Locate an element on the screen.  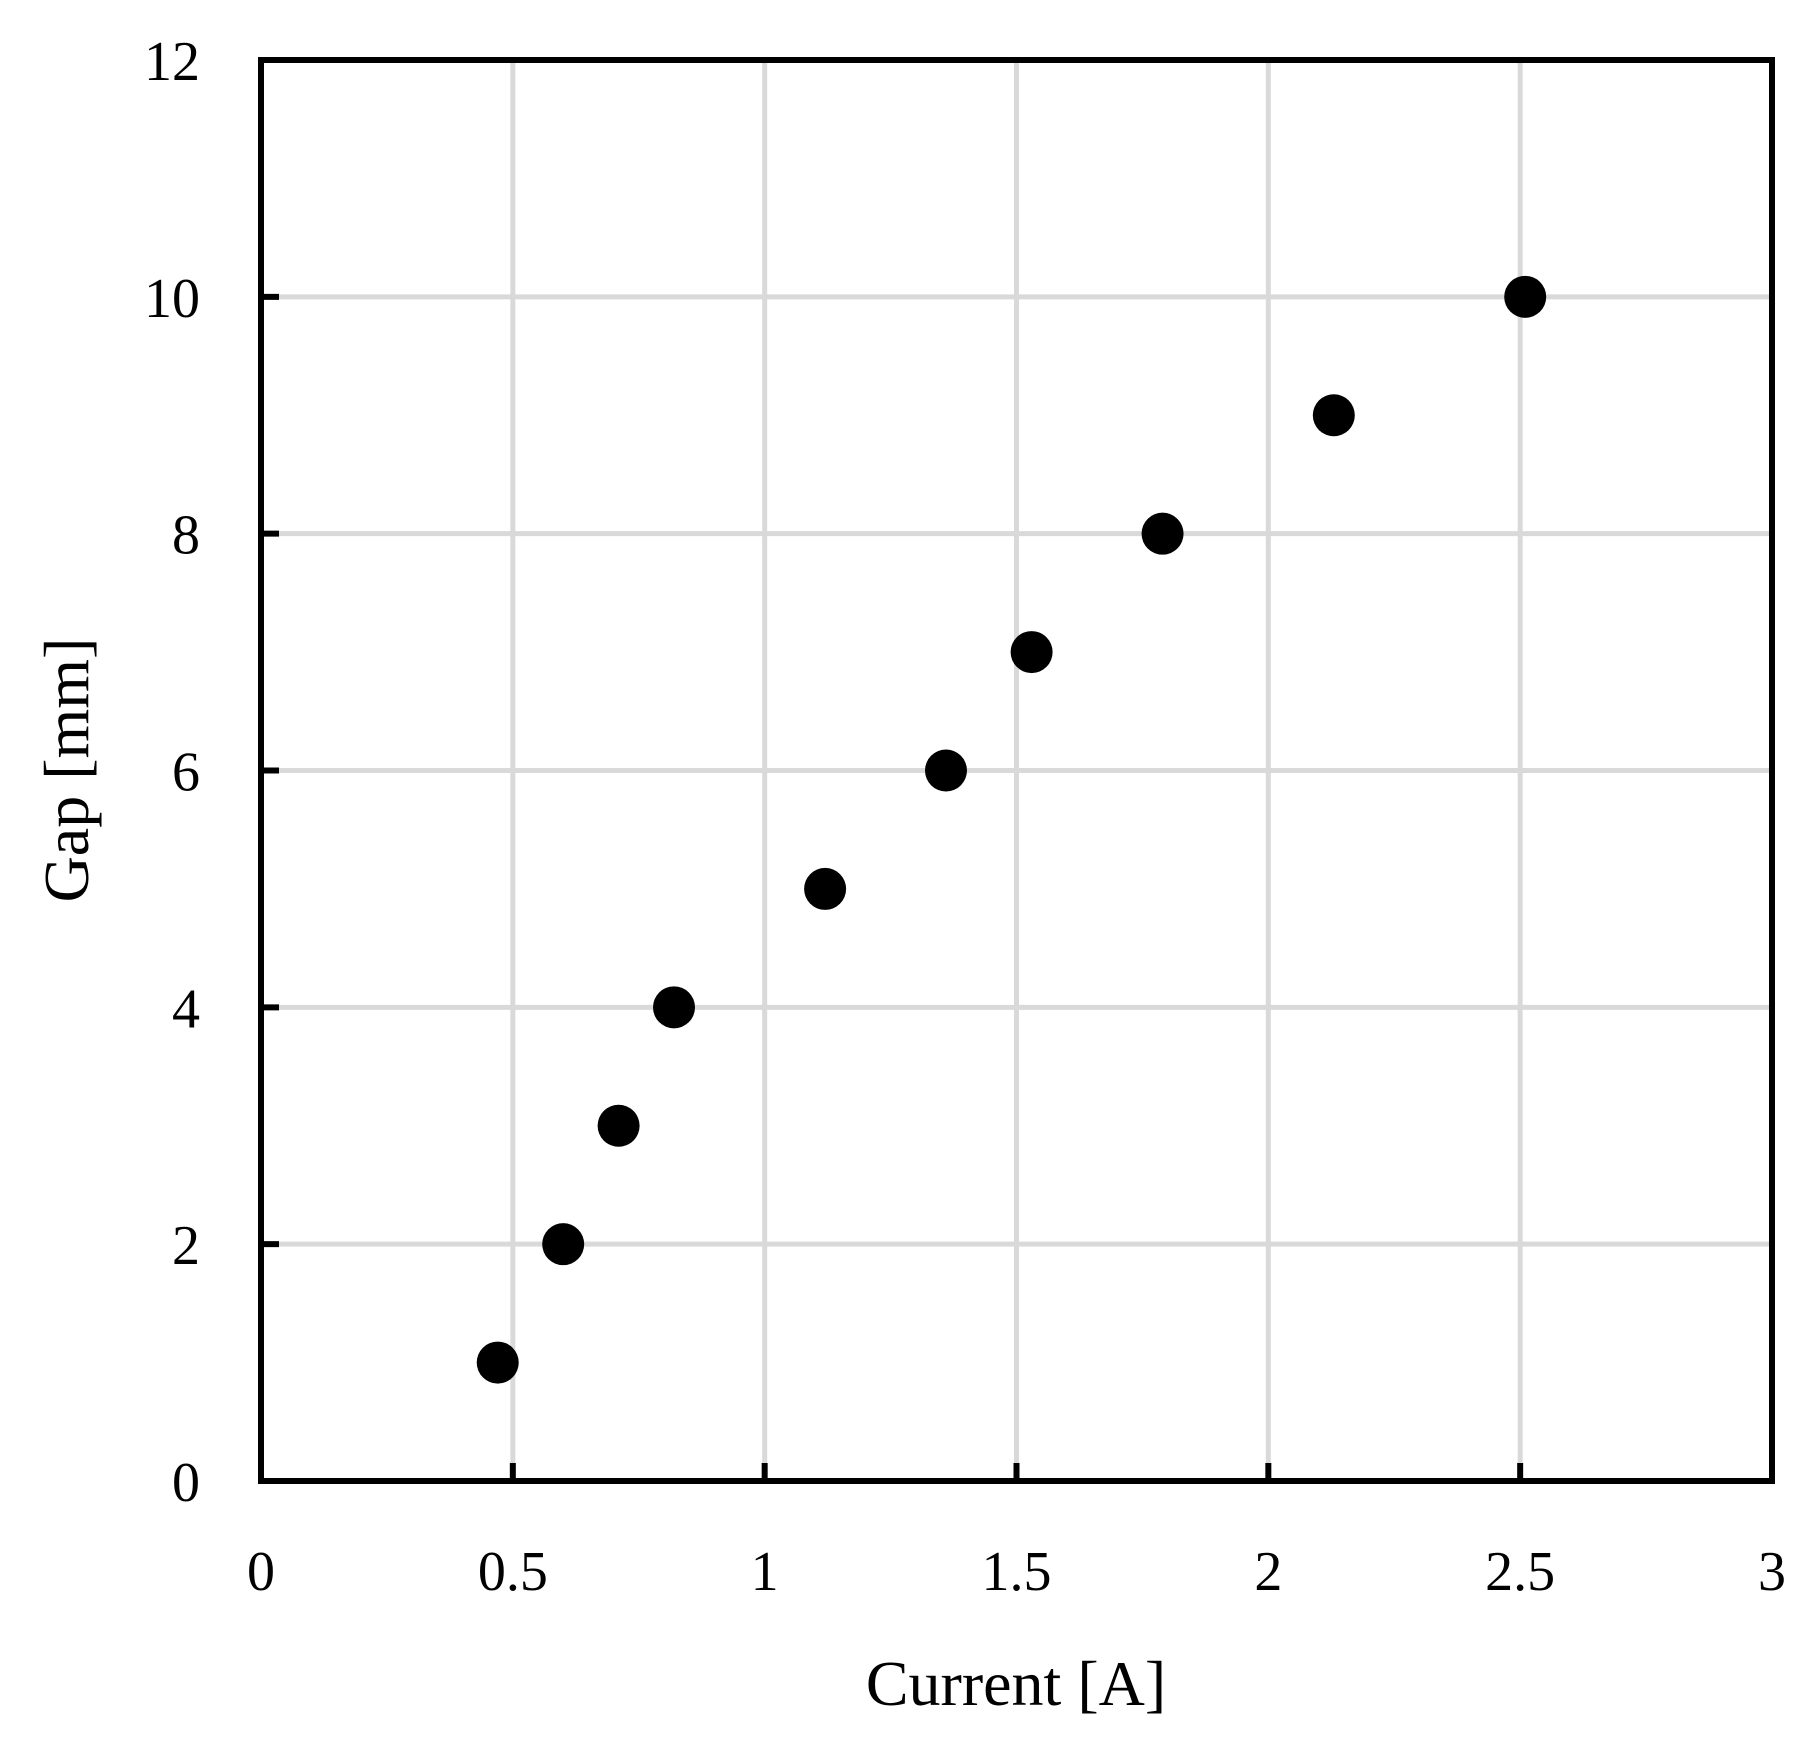
x-tick-label: 1 is located at coordinates (765, 1572).